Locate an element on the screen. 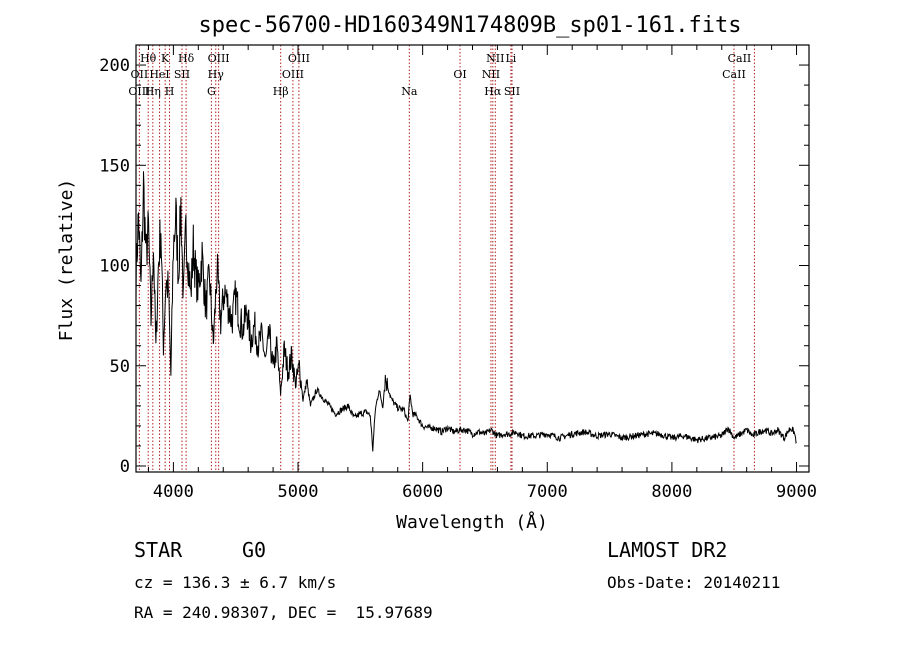 Image resolution: width=900 pixels, height=649 pixels. spectral-line-label: Na is located at coordinates (409, 91).